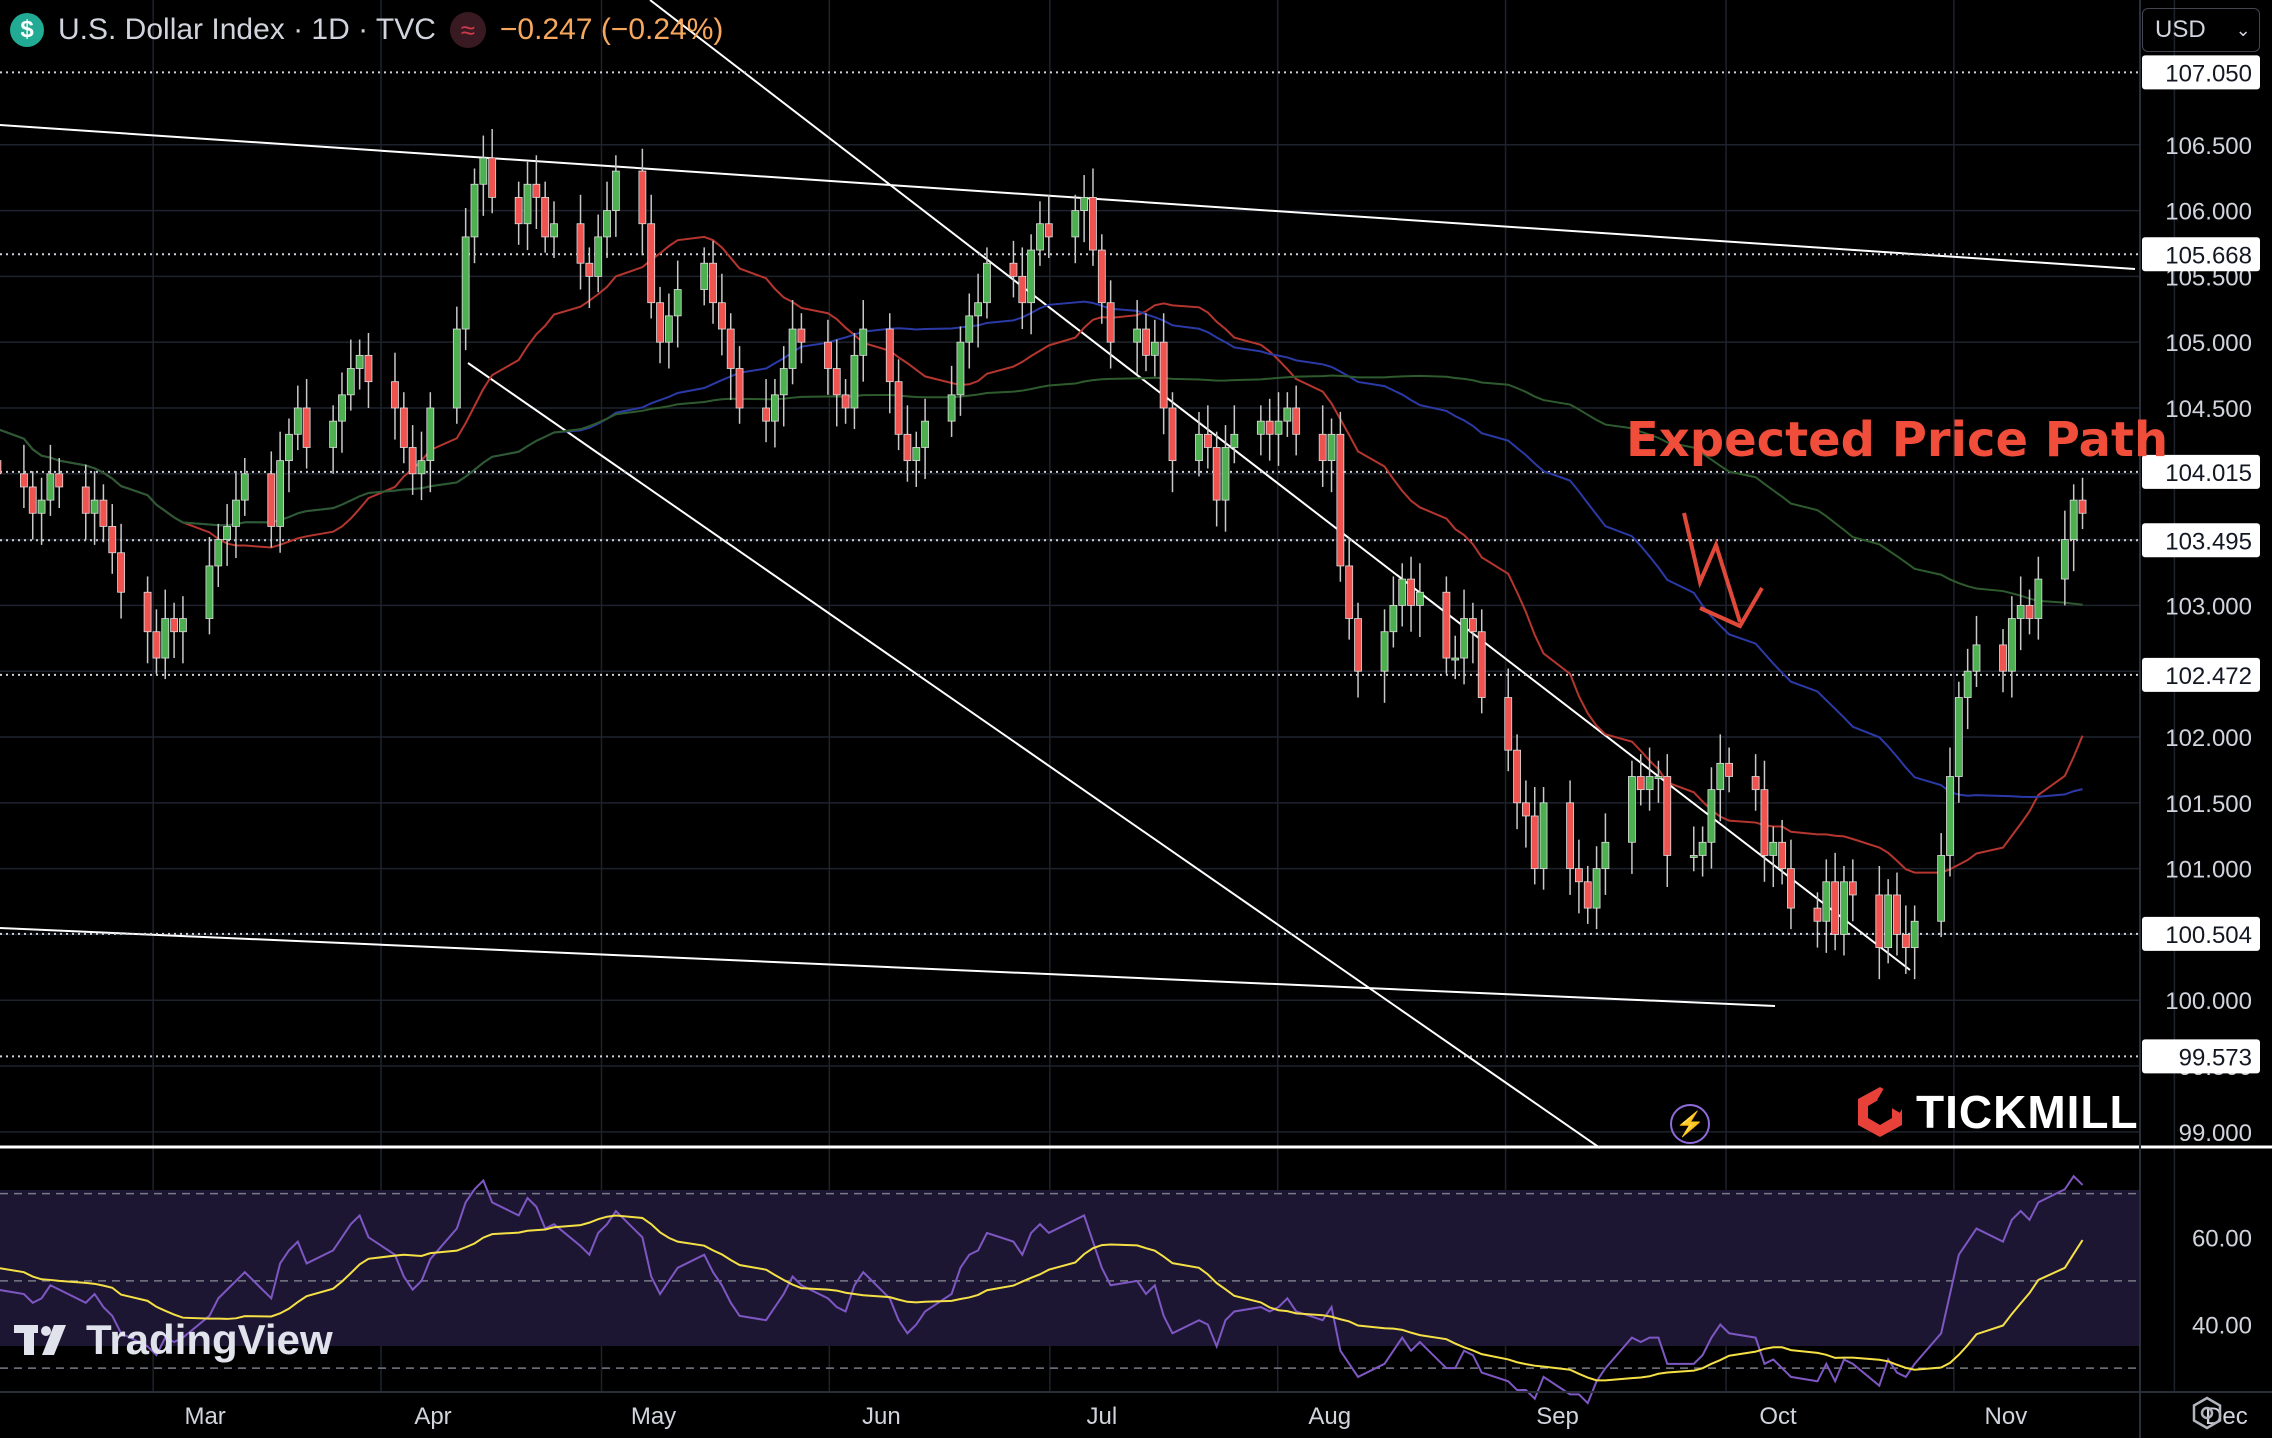  What do you see at coordinates (881, 1416) in the screenshot?
I see `time-tick-label: Jun` at bounding box center [881, 1416].